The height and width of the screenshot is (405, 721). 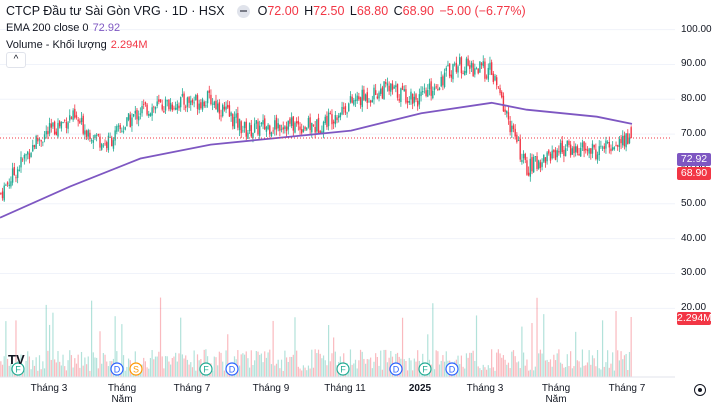 What do you see at coordinates (47, 28) in the screenshot?
I see `ema-label: EMA 200 close 0` at bounding box center [47, 28].